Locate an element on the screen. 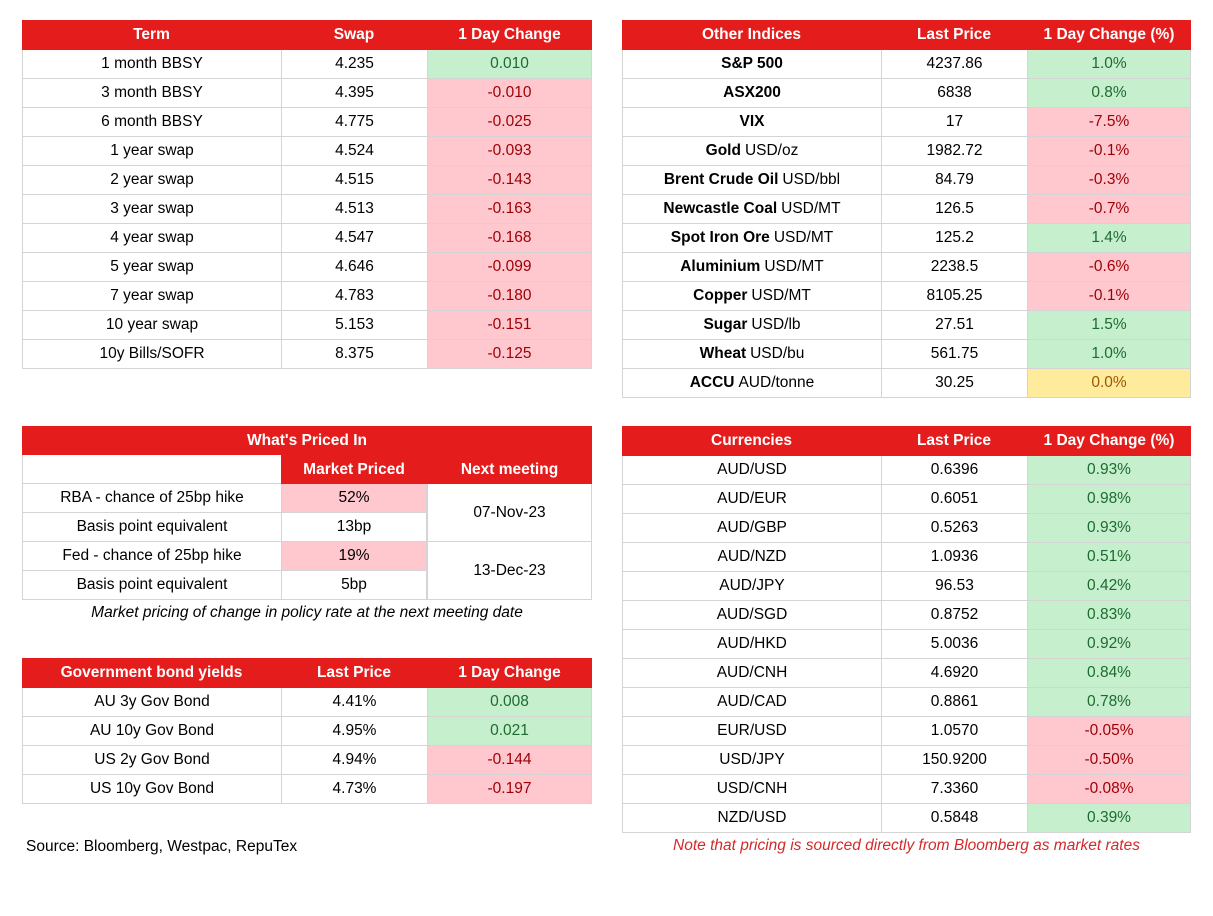 The image size is (1213, 916). change-cell: 0.021 is located at coordinates (509, 731).